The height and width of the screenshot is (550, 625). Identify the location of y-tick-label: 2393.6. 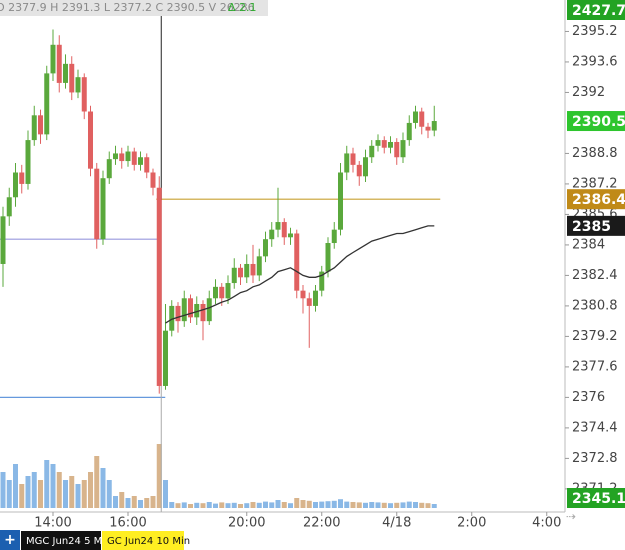
(595, 61).